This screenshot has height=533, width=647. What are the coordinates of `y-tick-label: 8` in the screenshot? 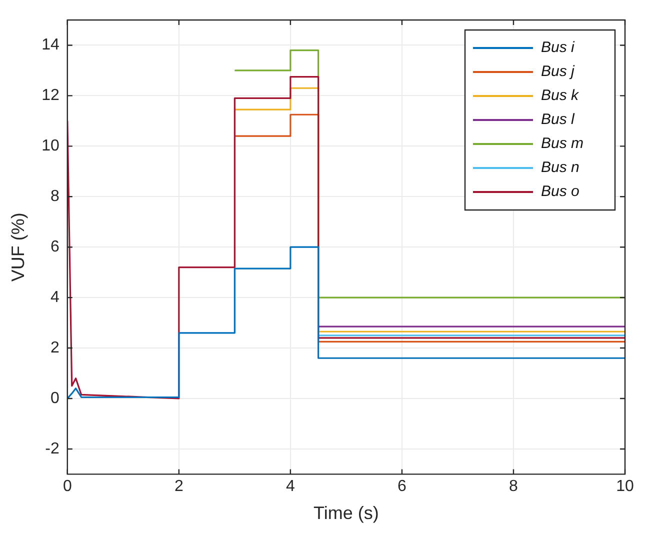 It's located at (55, 197).